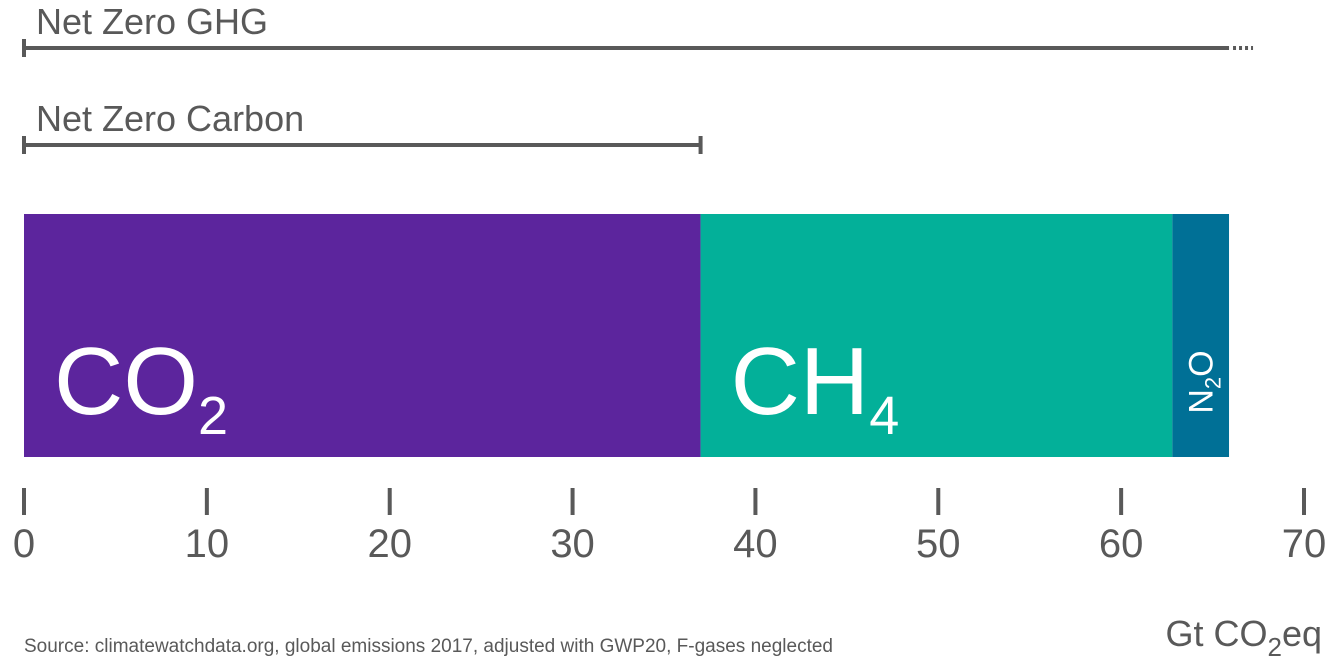 The width and height of the screenshot is (1338, 672). I want to click on tick-label: 10, so click(207, 544).